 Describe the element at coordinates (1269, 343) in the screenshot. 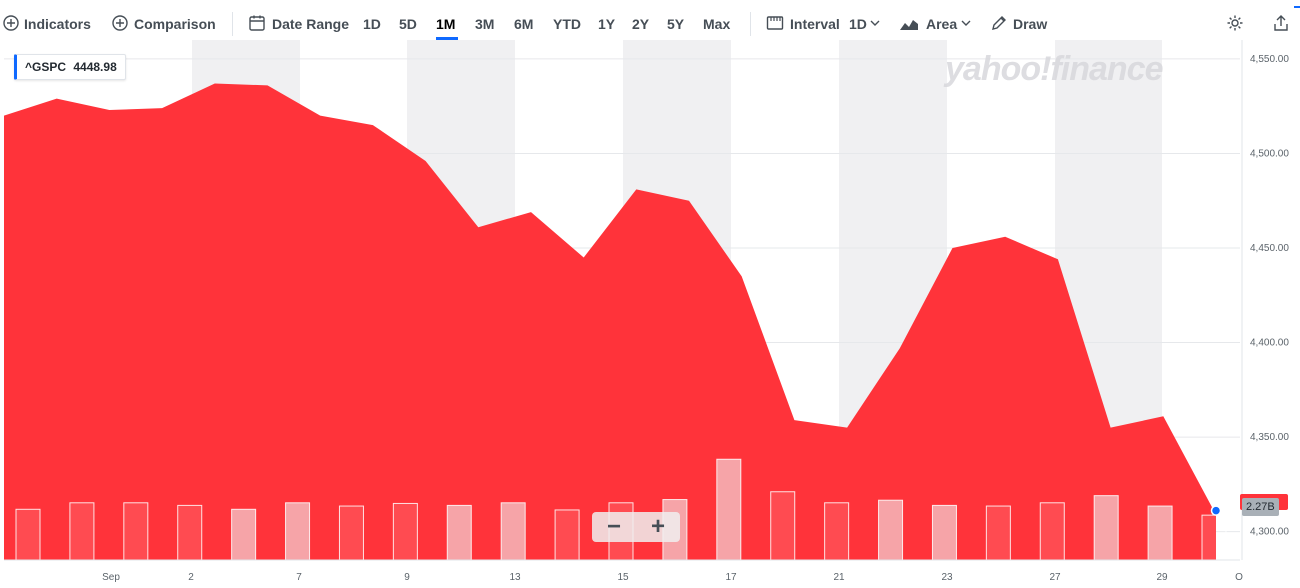

I see `y-tick-label: 4,400.00` at that location.